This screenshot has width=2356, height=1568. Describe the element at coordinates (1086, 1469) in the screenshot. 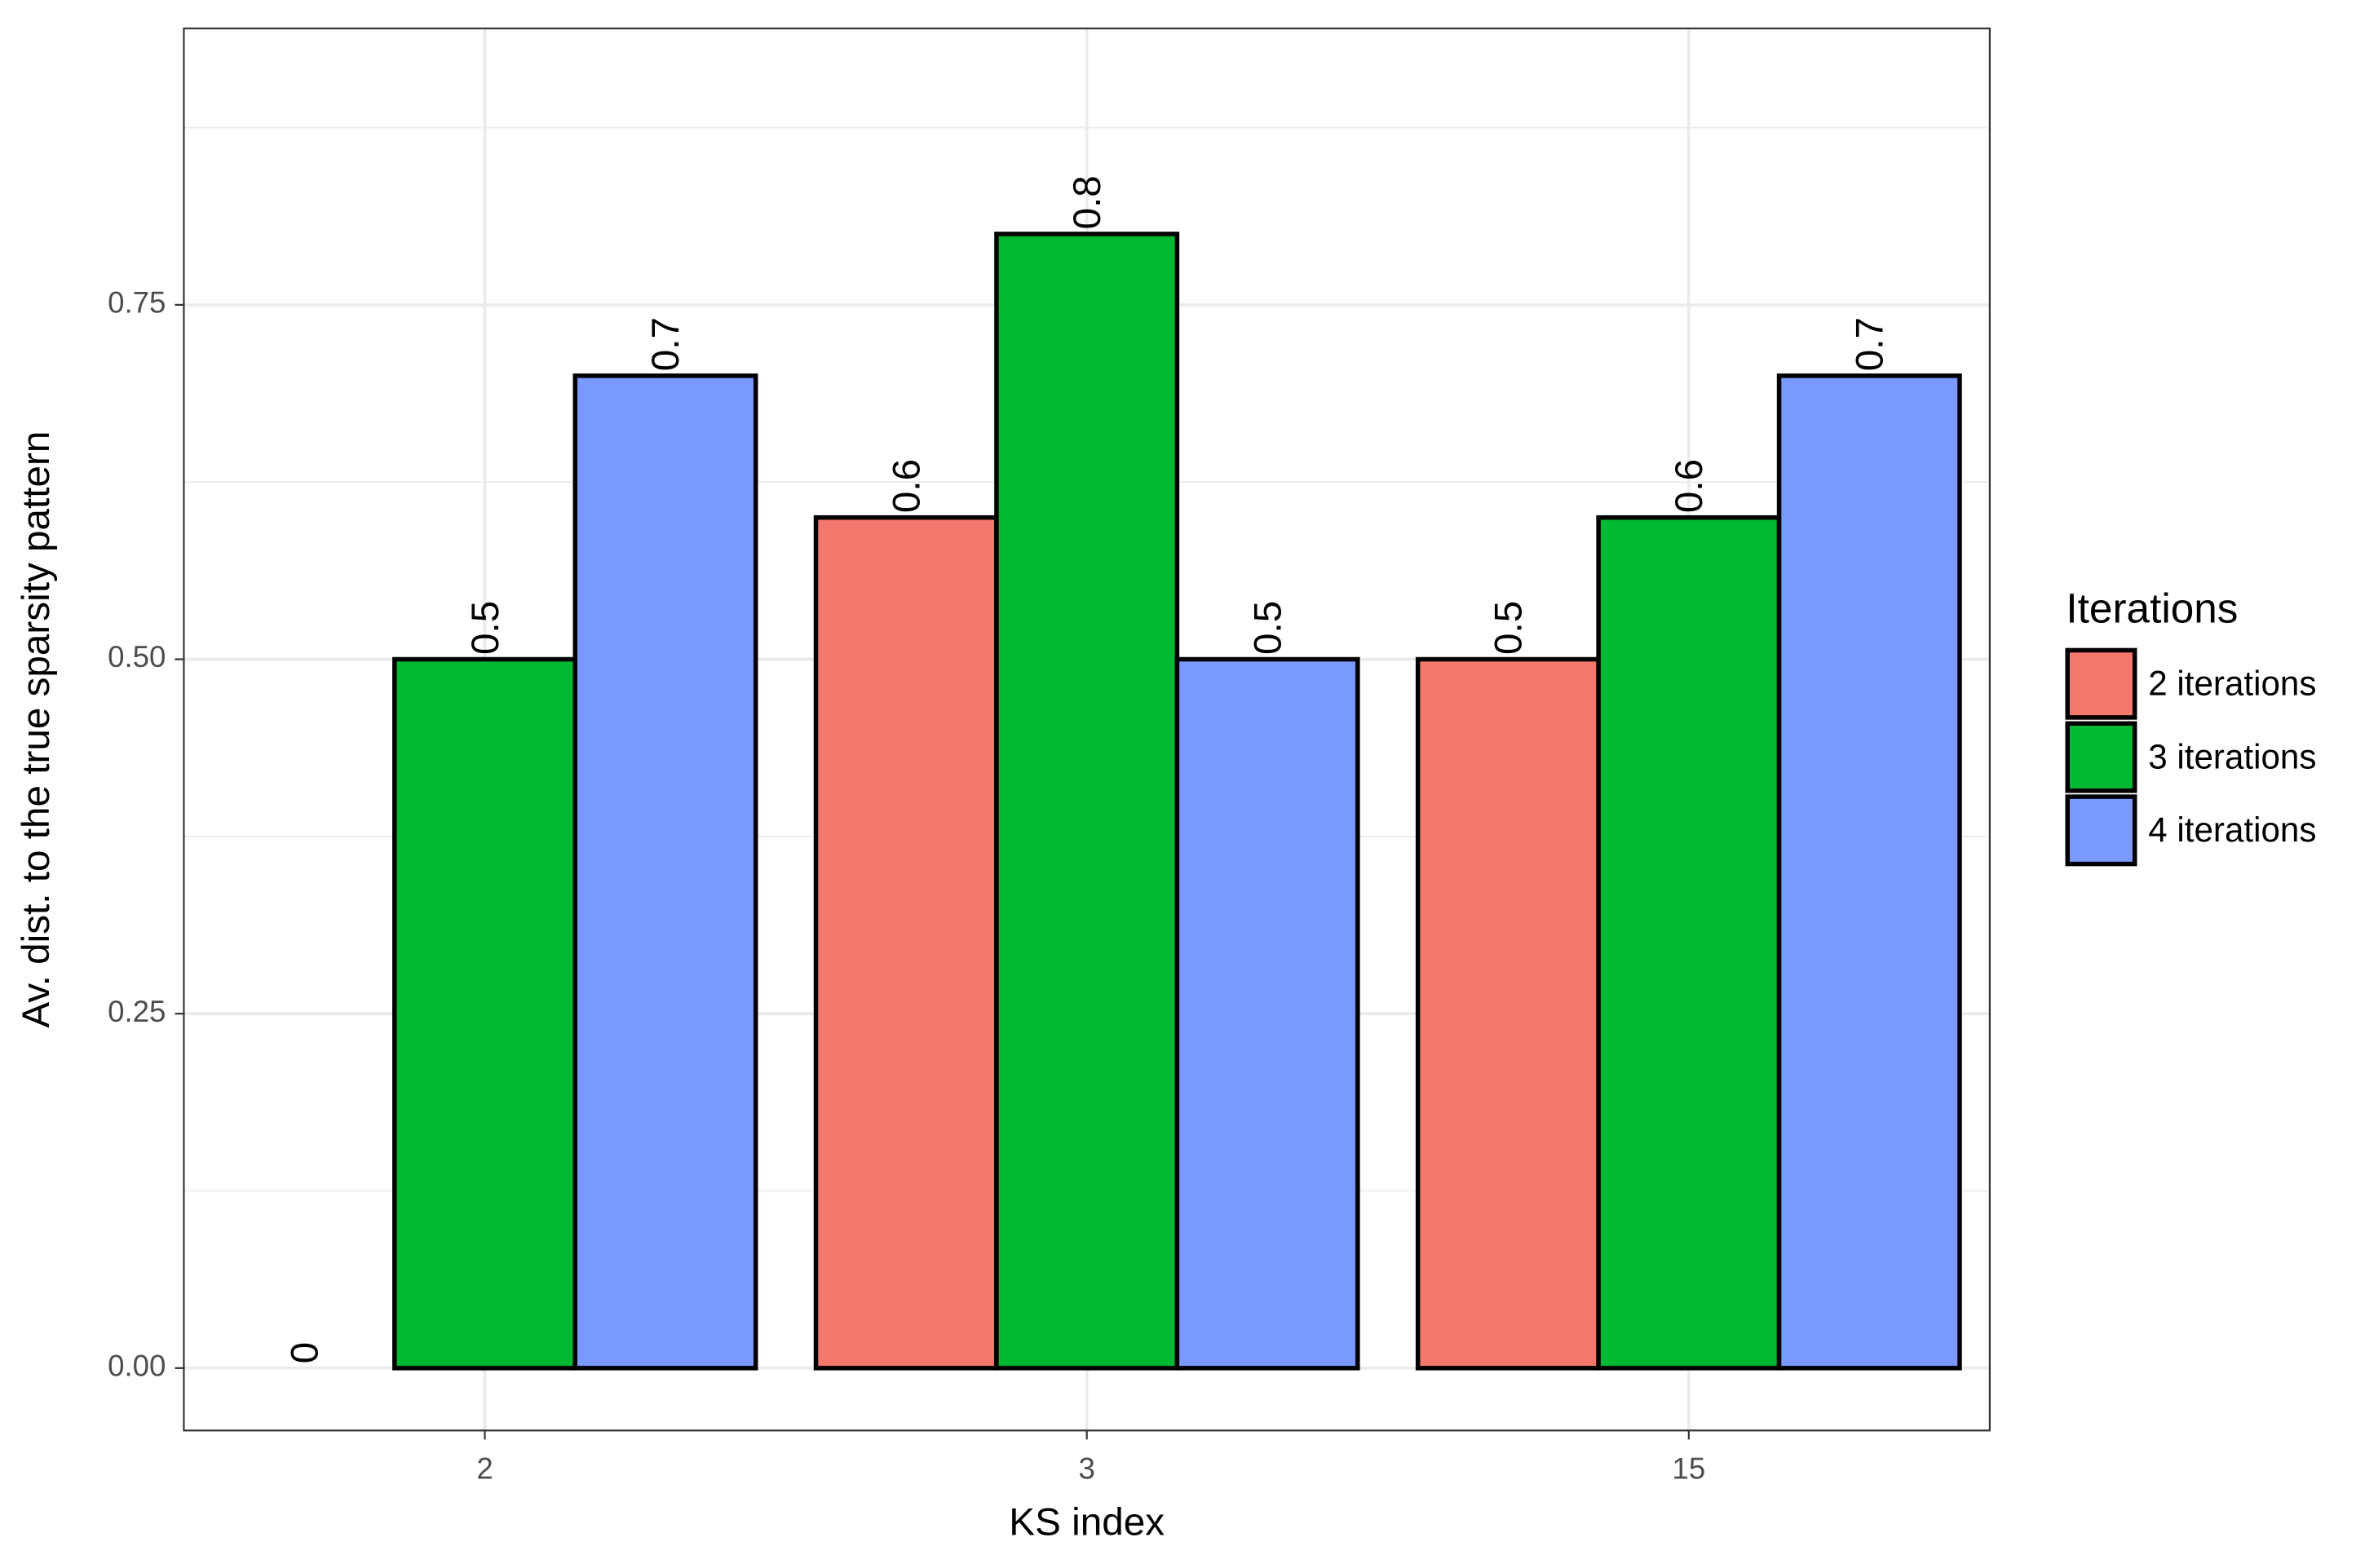

I see `x-tick-label: 3` at that location.